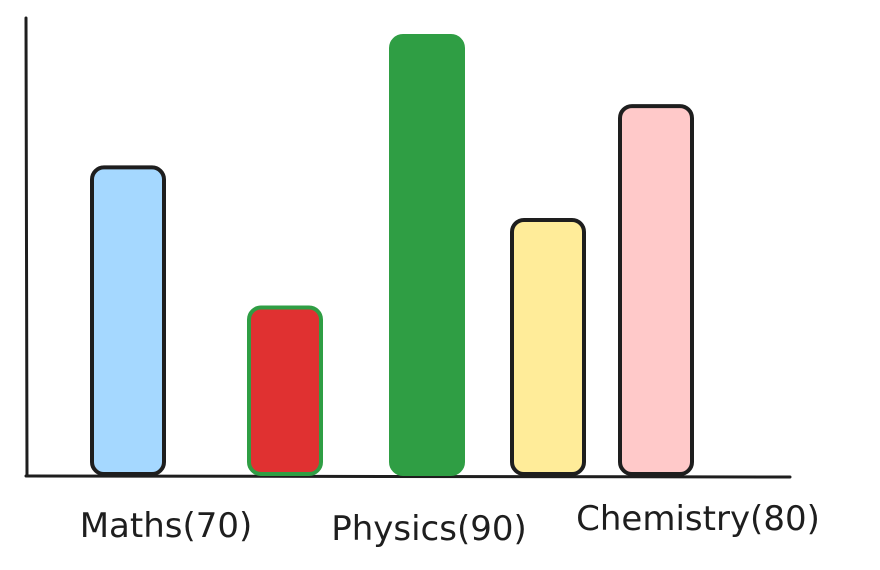  I want to click on y-axis, so click(26, 247).